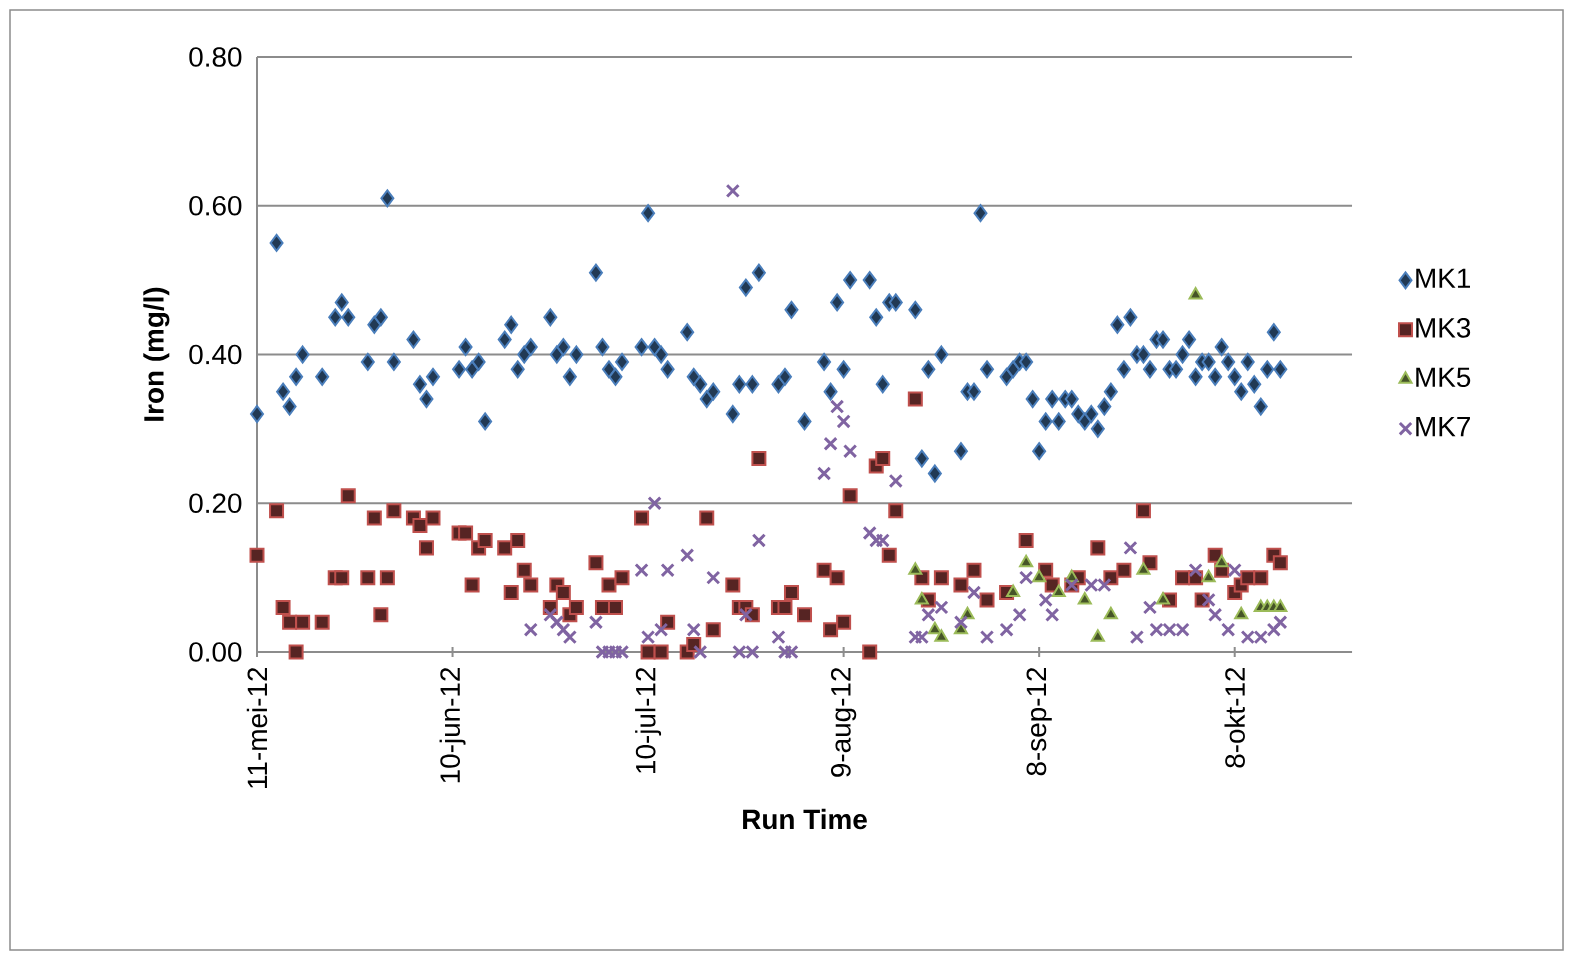  What do you see at coordinates (215, 503) in the screenshot?
I see `y-tick-label: 0.20` at bounding box center [215, 503].